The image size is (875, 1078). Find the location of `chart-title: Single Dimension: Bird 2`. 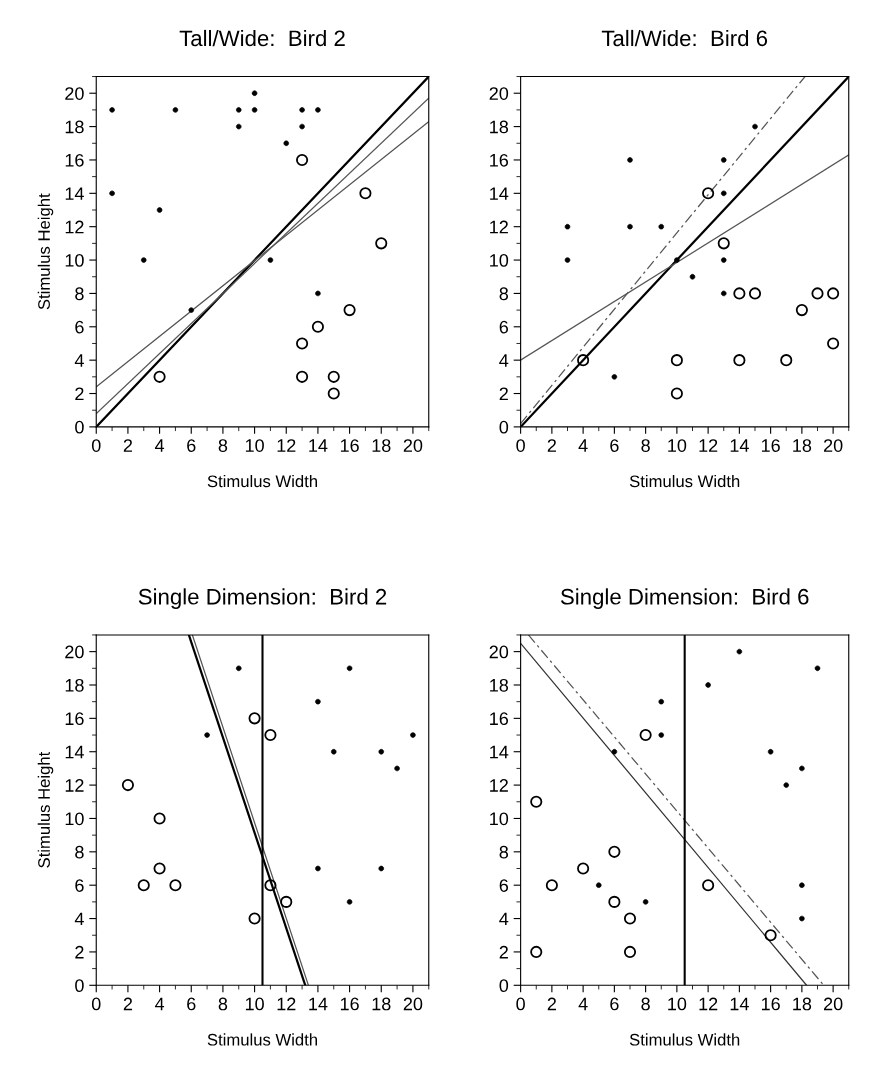

chart-title: Single Dimension: Bird 2 is located at coordinates (262, 598).